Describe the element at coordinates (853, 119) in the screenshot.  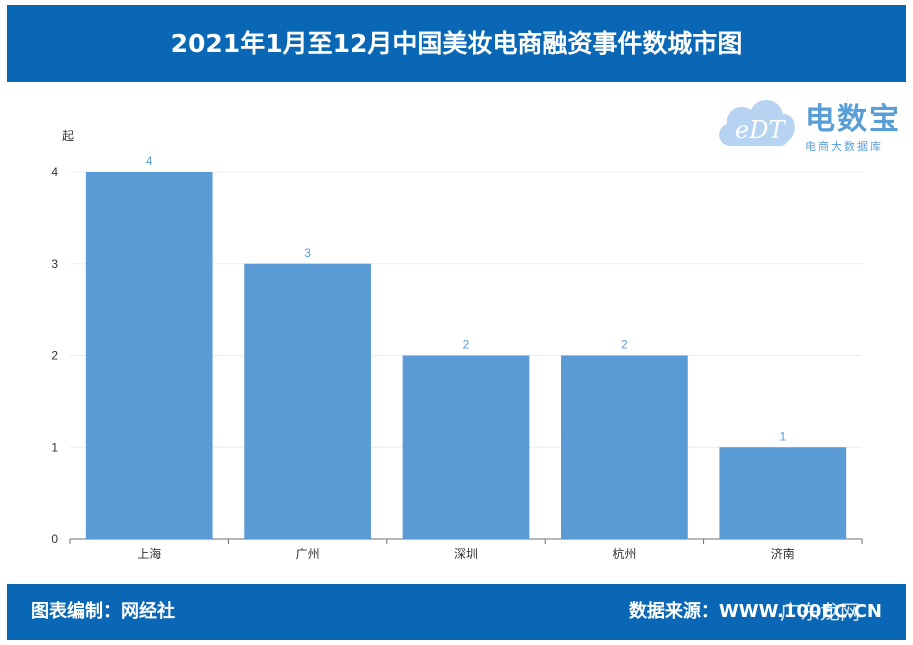
I see `logo-name: 电数宝` at that location.